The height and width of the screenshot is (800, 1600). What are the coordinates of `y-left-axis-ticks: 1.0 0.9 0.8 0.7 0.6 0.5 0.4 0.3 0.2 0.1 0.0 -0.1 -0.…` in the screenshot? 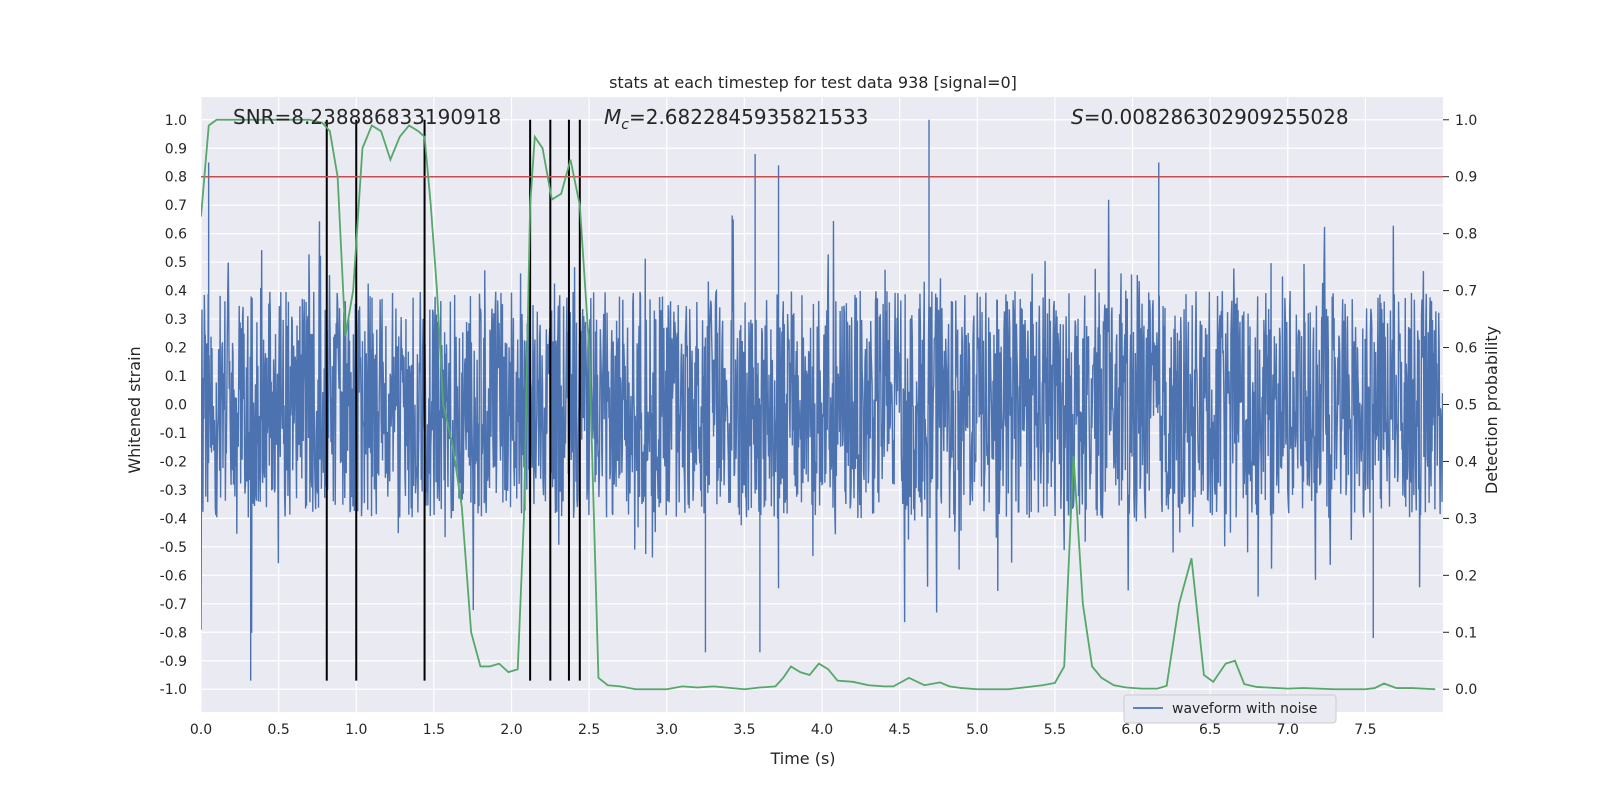 It's located at (173, 405).